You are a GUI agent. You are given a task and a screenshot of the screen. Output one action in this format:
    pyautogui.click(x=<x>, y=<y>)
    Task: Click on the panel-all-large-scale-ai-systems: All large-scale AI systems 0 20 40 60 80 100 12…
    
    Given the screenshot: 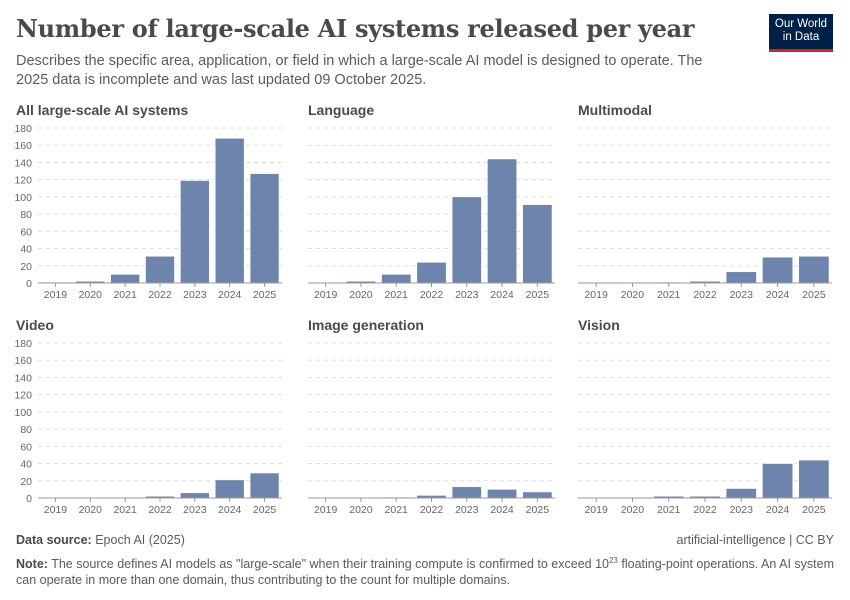 What is the action you would take?
    pyautogui.click(x=148, y=201)
    